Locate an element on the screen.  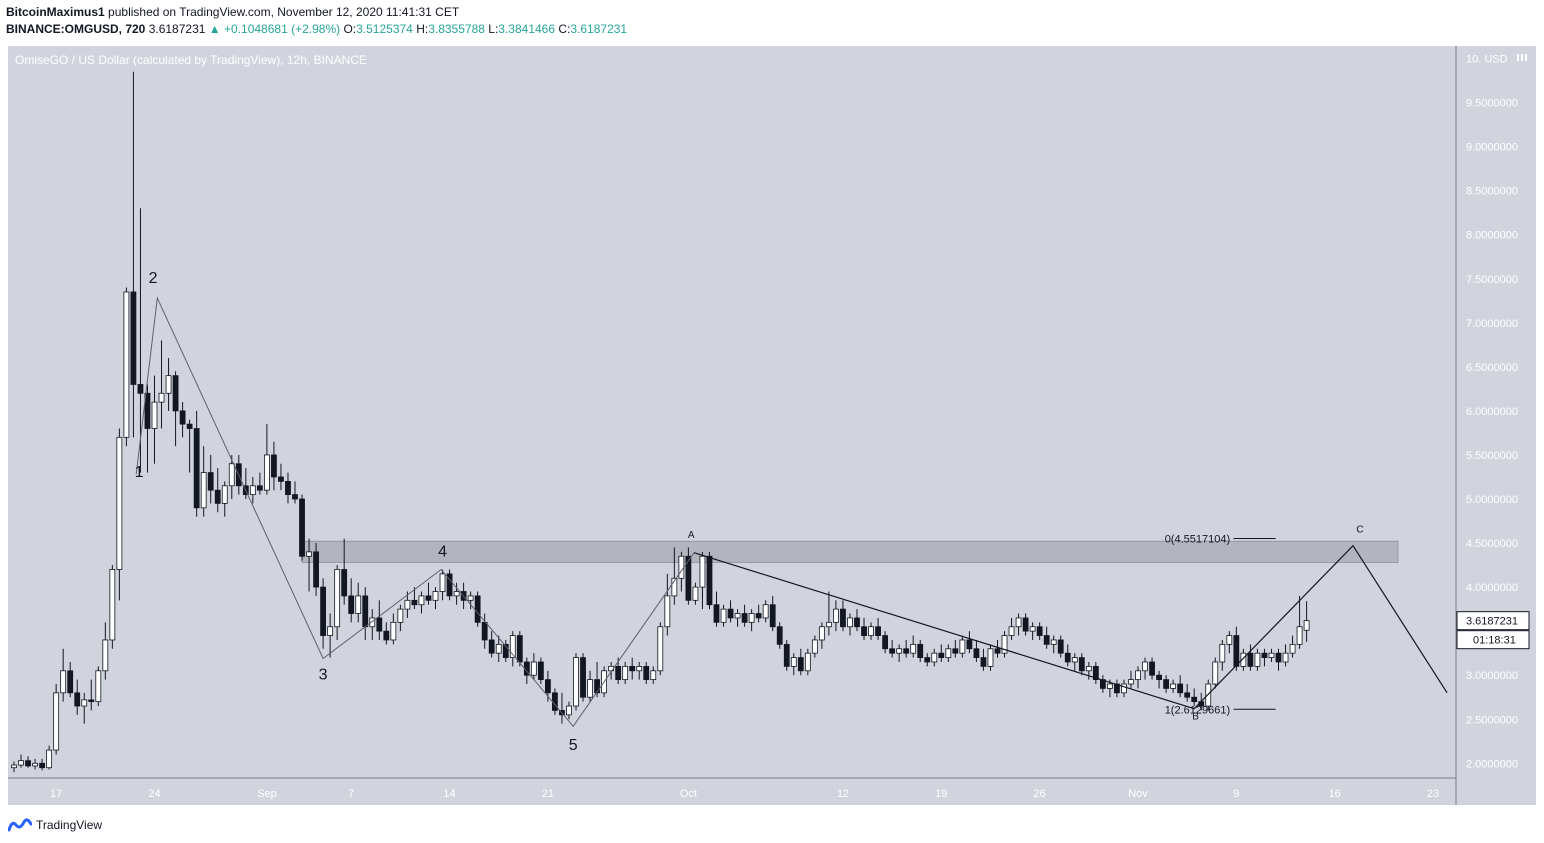
wave-label: 5 is located at coordinates (573, 745).